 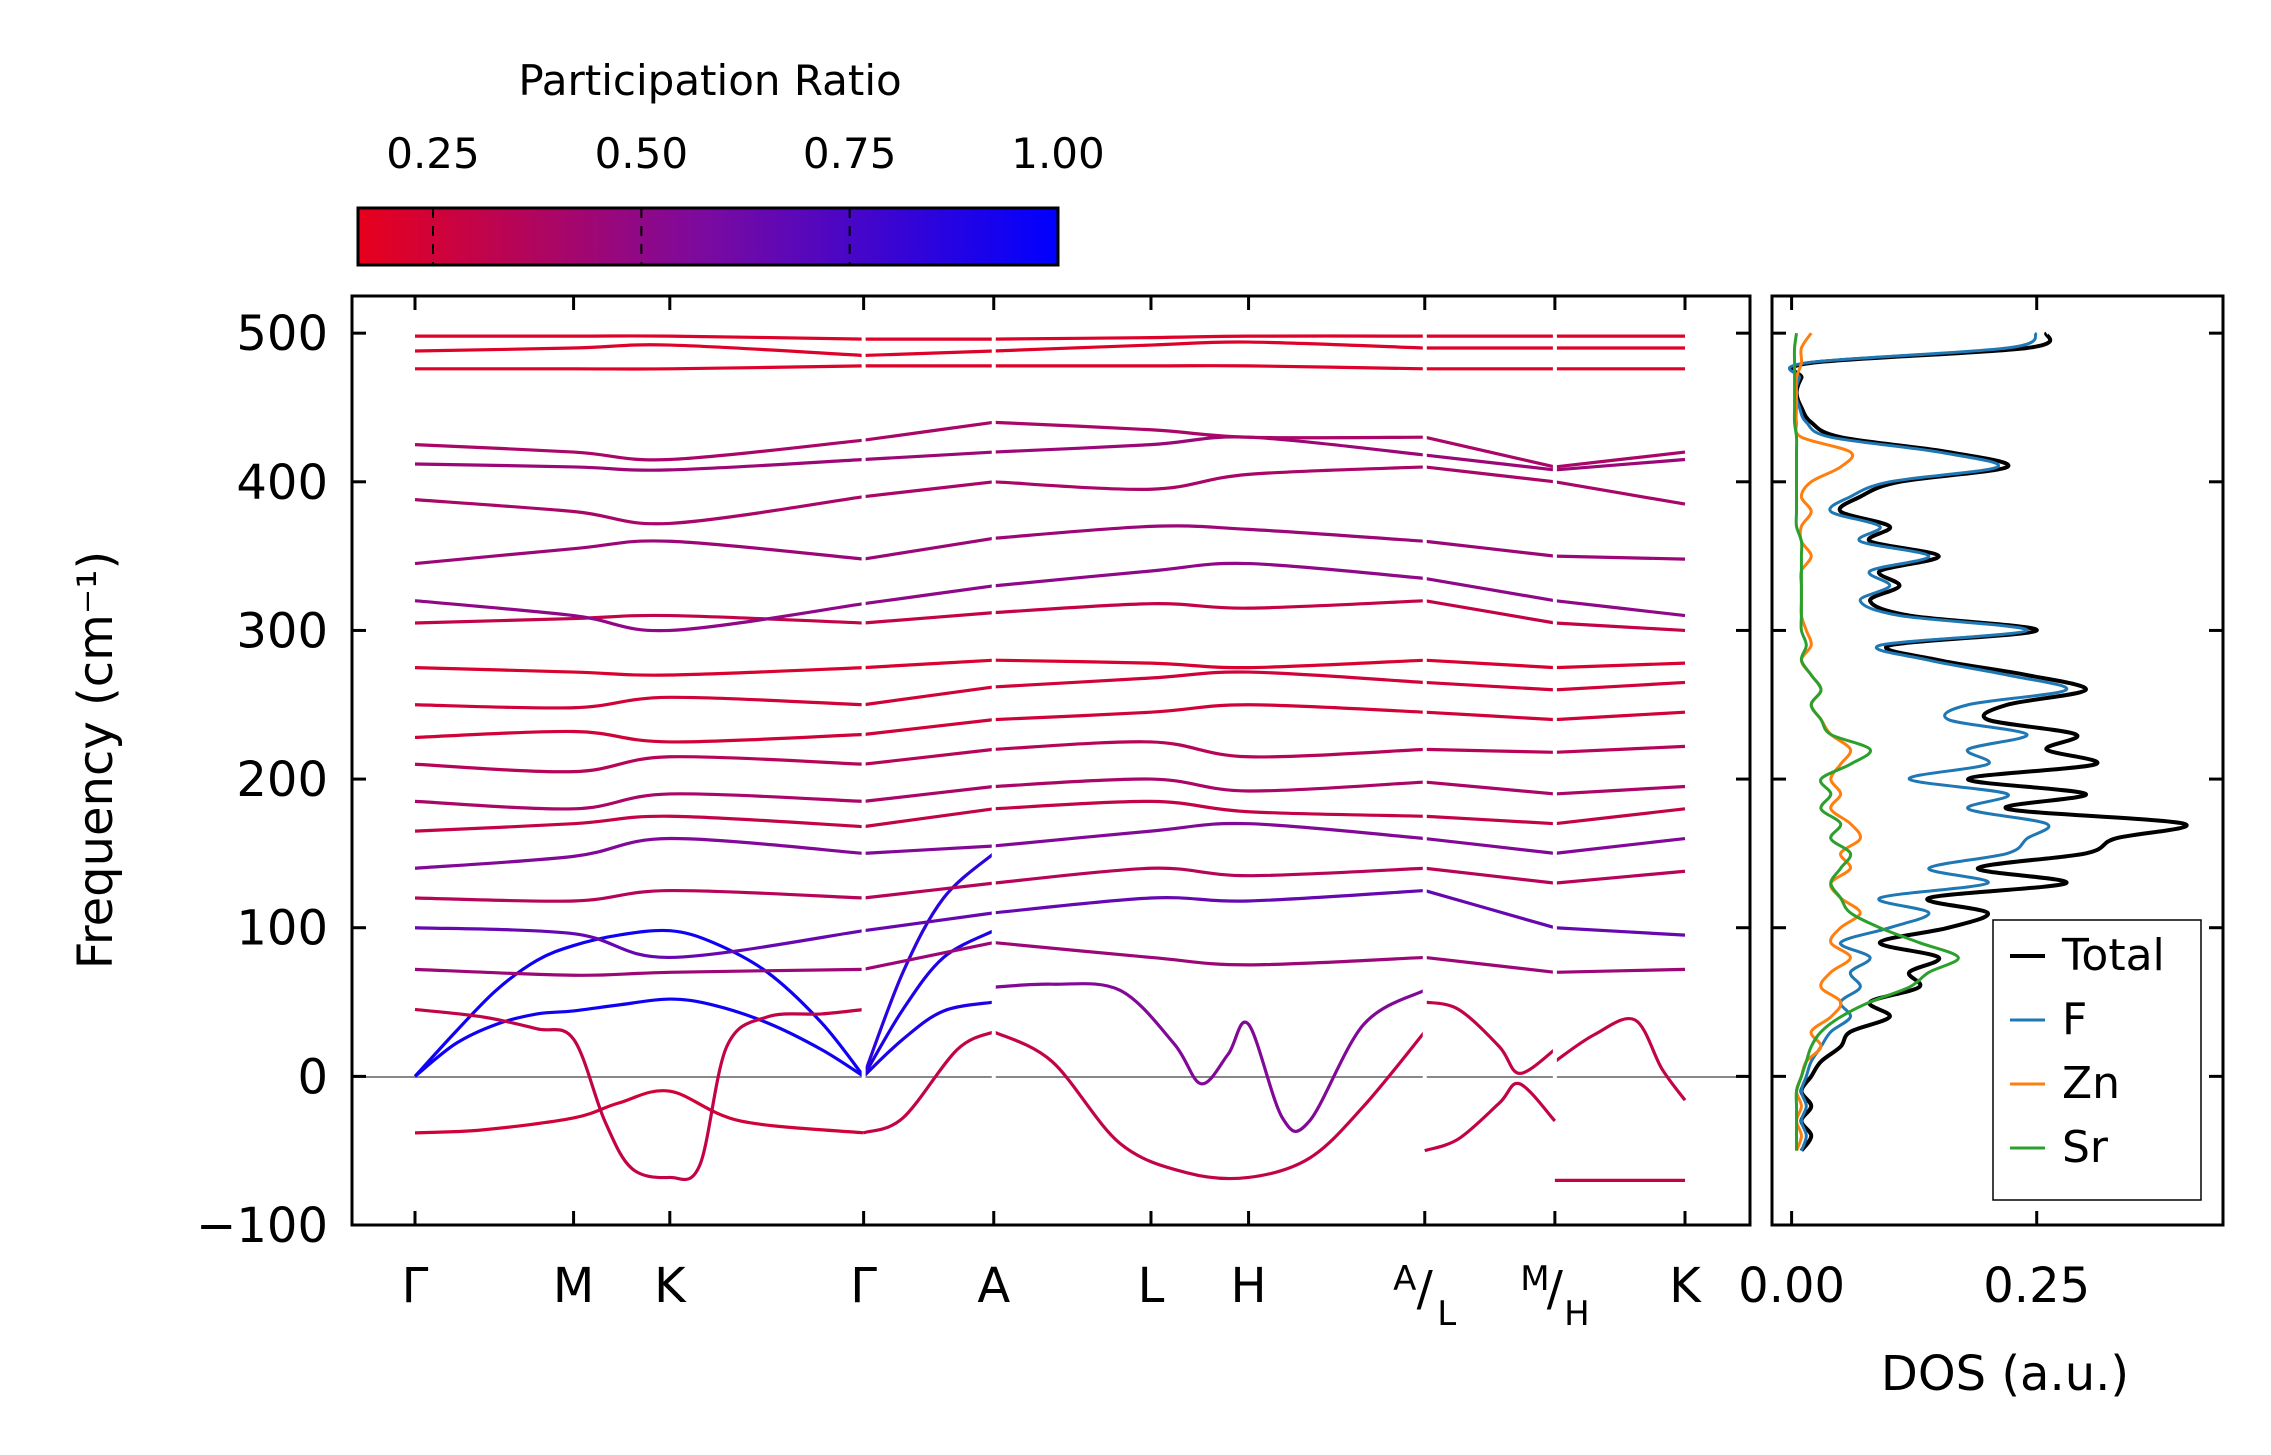 I want to click on kpath-label-slash: /, so click(x=1425, y=1289).